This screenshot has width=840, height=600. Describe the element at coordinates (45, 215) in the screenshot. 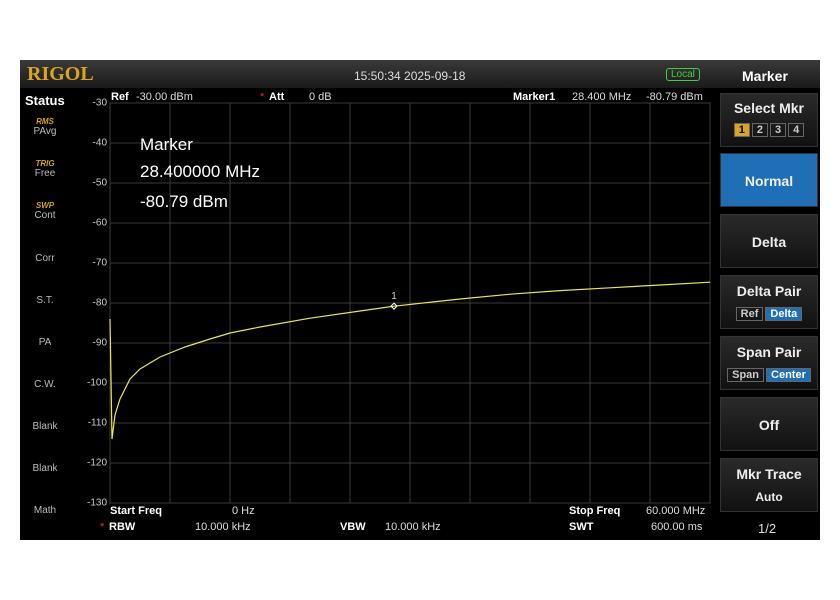

I see `status-label: Cont` at that location.